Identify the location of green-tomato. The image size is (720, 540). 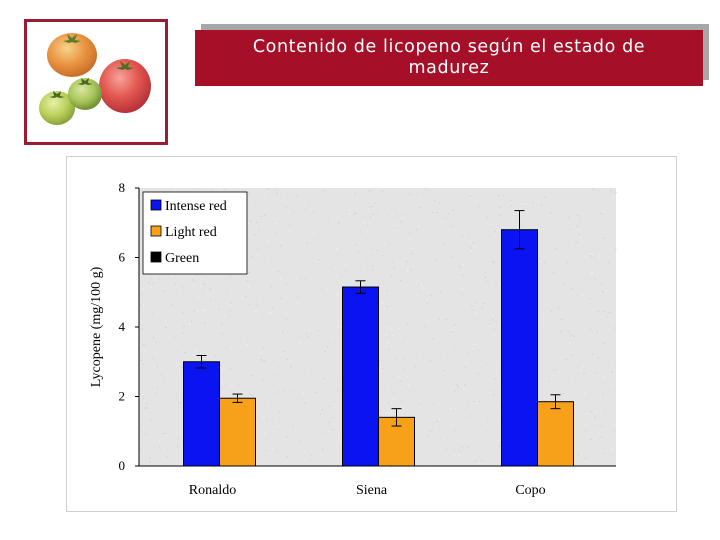
(57, 108).